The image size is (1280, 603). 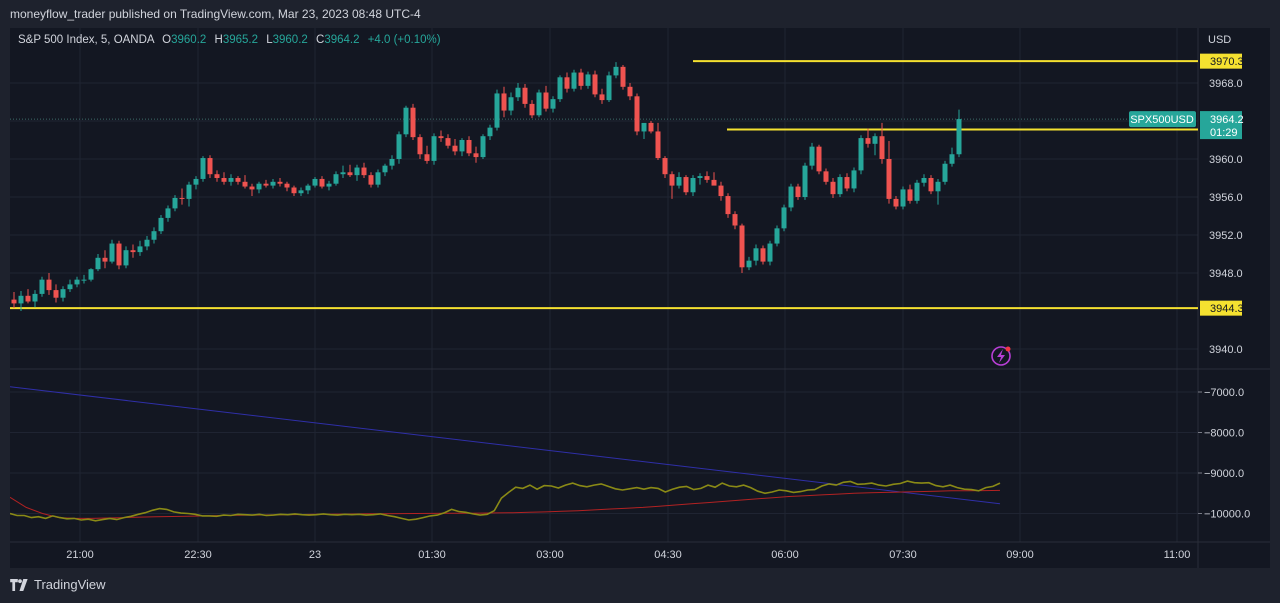 What do you see at coordinates (1226, 84) in the screenshot?
I see `price-tick-label: 3968.0` at bounding box center [1226, 84].